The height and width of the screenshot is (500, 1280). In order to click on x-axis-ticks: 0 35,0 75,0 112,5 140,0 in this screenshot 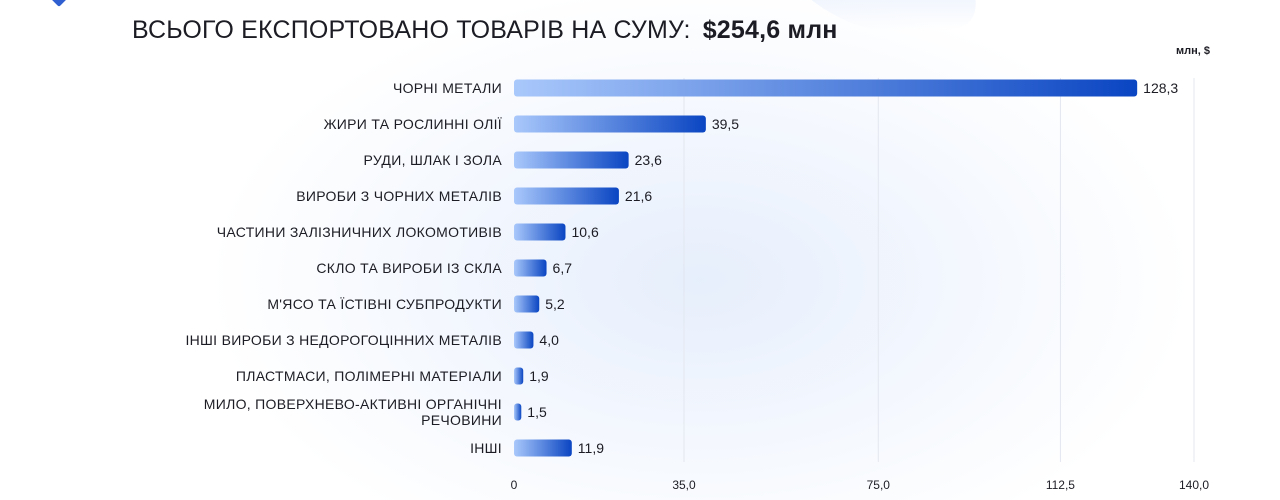, I will do `click(860, 485)`.